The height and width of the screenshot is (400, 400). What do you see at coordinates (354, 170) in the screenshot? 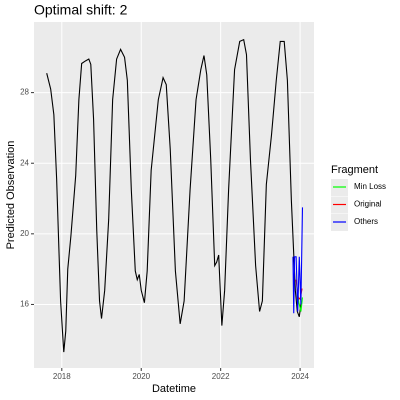
I see `legend-title: Fragment` at bounding box center [354, 170].